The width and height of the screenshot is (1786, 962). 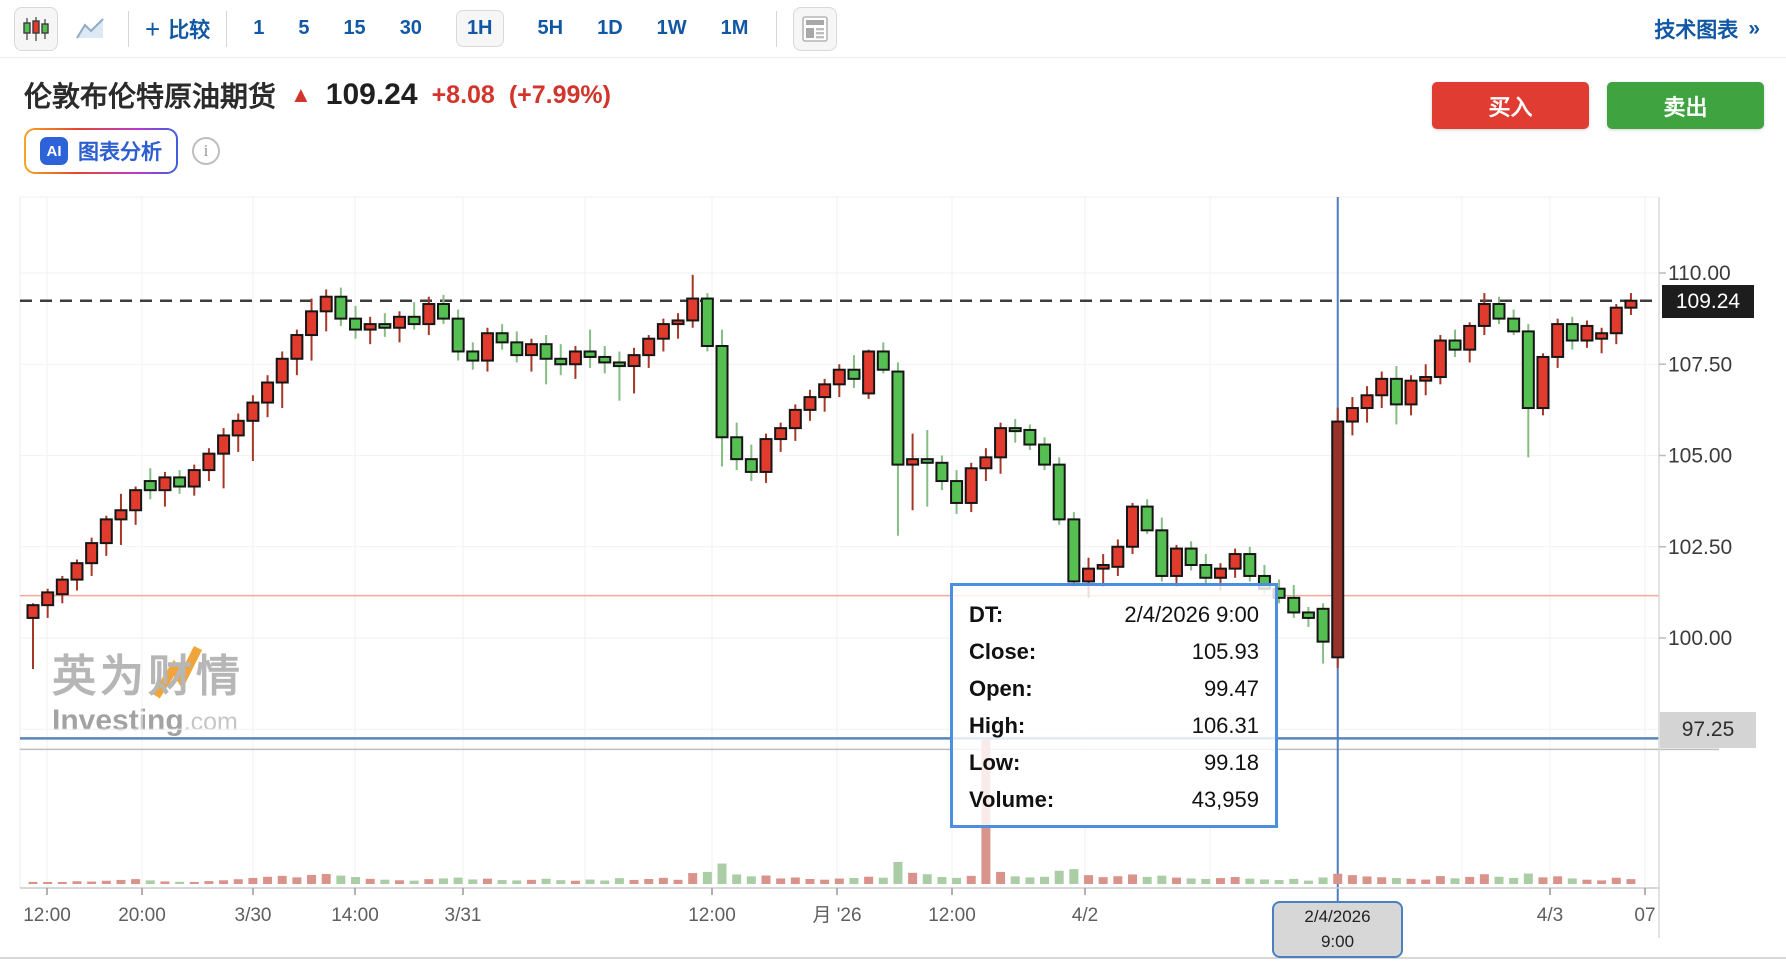 I want to click on info-icon: i, so click(x=206, y=151).